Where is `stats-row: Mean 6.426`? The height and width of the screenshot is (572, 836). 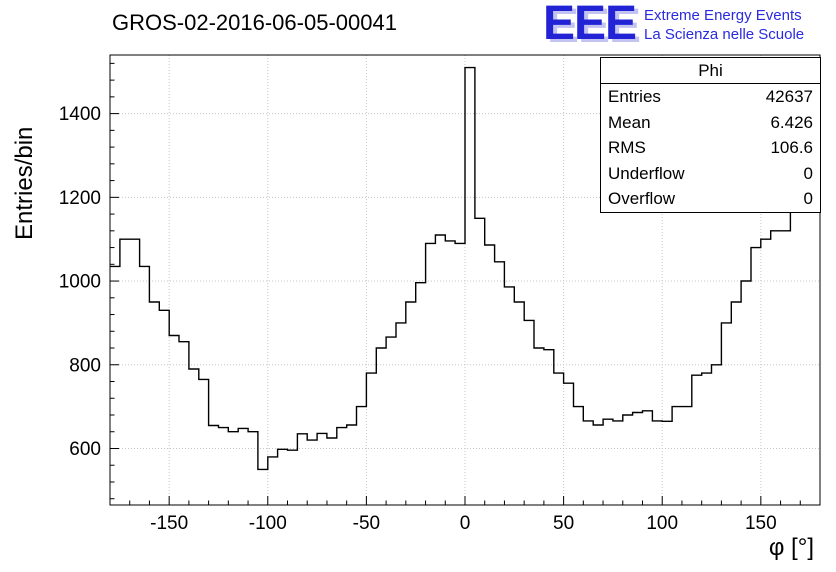 stats-row: Mean 6.426 is located at coordinates (710, 123).